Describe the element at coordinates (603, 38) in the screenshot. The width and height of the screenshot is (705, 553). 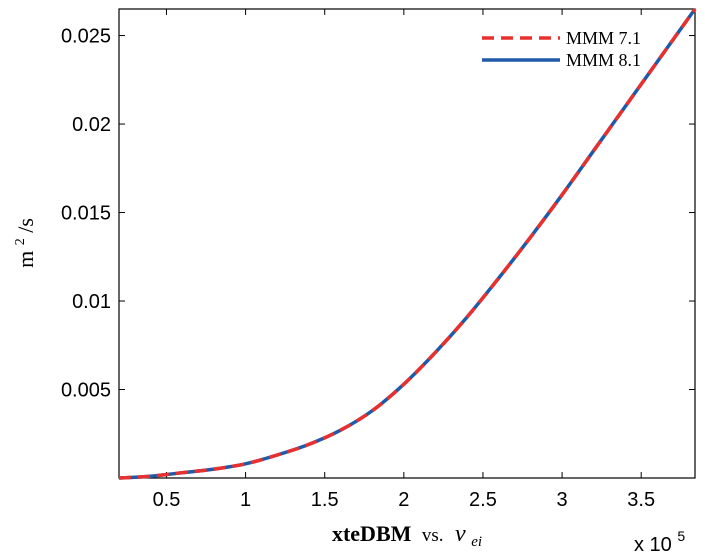
I see `legend-label-series-1: MMM 7.1` at that location.